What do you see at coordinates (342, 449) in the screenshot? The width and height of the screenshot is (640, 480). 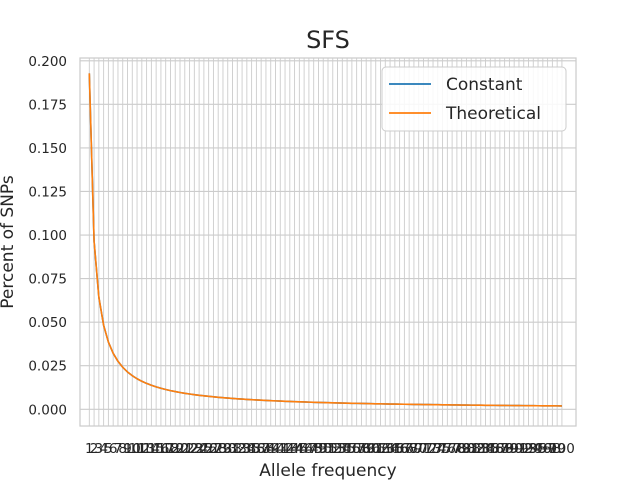 I see `x-tick-label: 54` at bounding box center [342, 449].